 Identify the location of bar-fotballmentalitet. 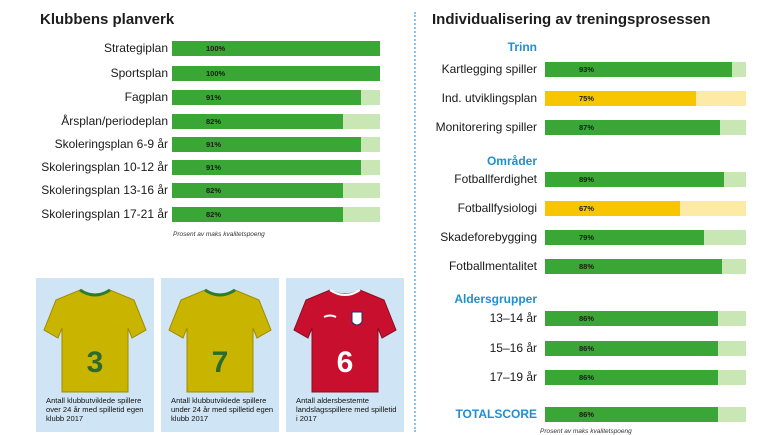
(633, 266).